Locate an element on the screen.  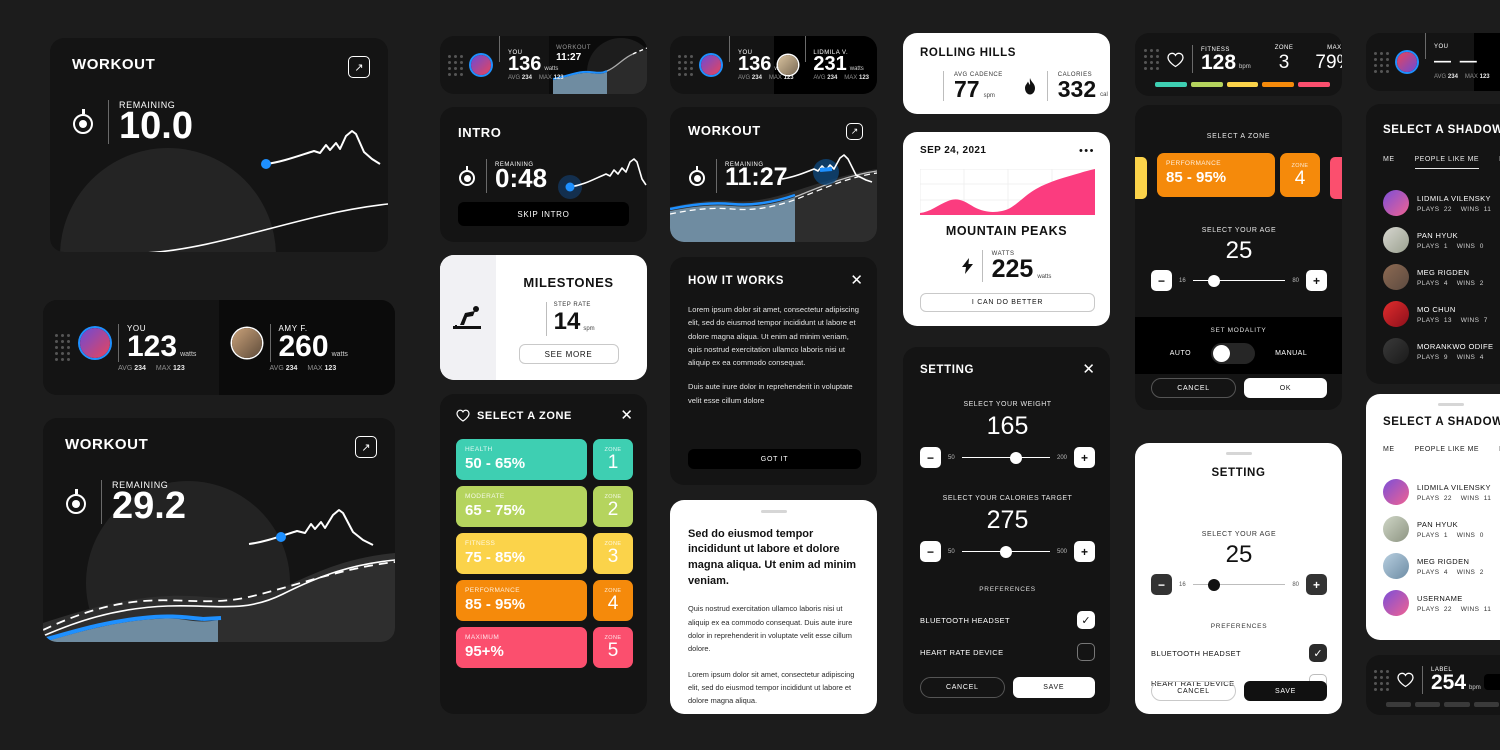
metric-label: WATTS is located at coordinates (1003, 253).